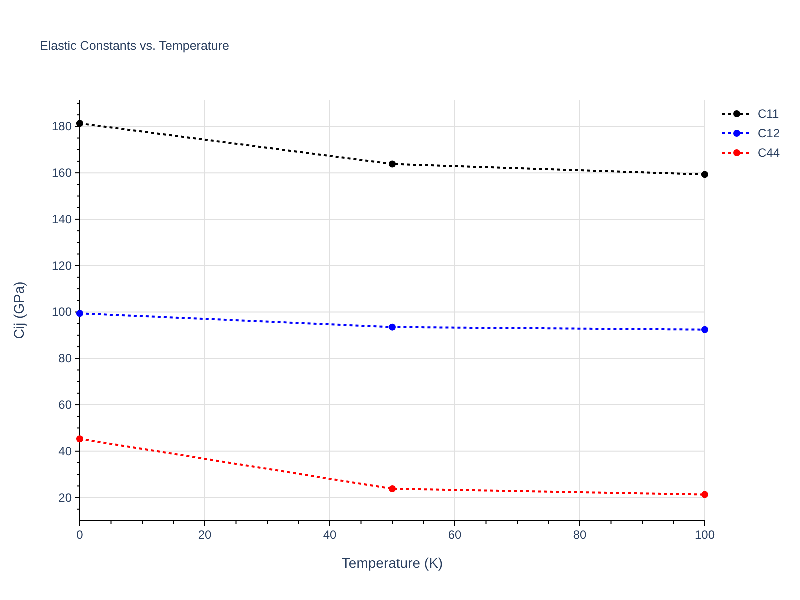  What do you see at coordinates (205, 535) in the screenshot?
I see `x-tick-label: 20` at bounding box center [205, 535].